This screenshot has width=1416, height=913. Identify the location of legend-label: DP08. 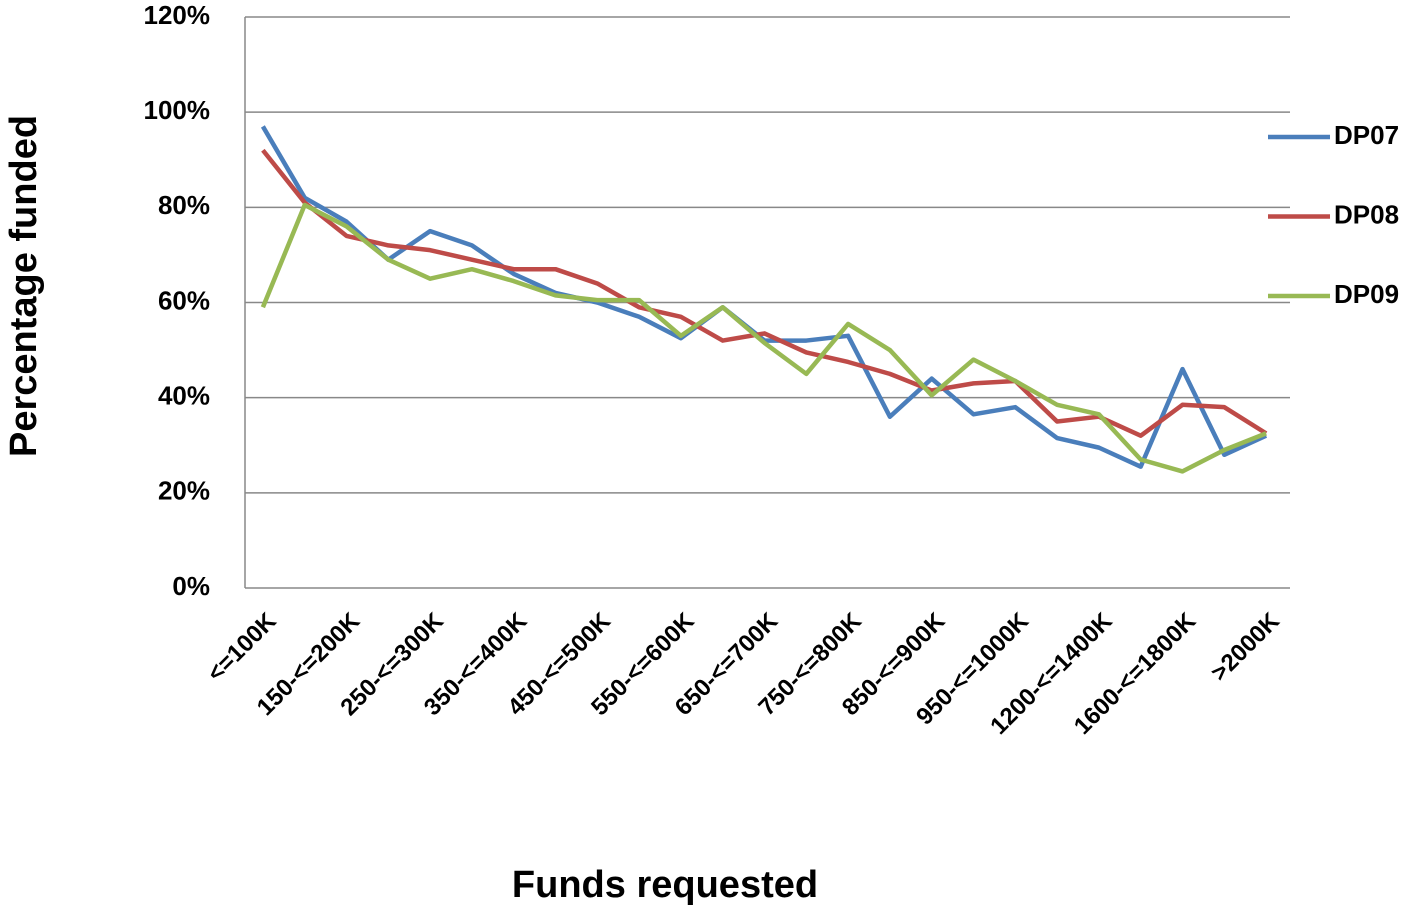
(1366, 214).